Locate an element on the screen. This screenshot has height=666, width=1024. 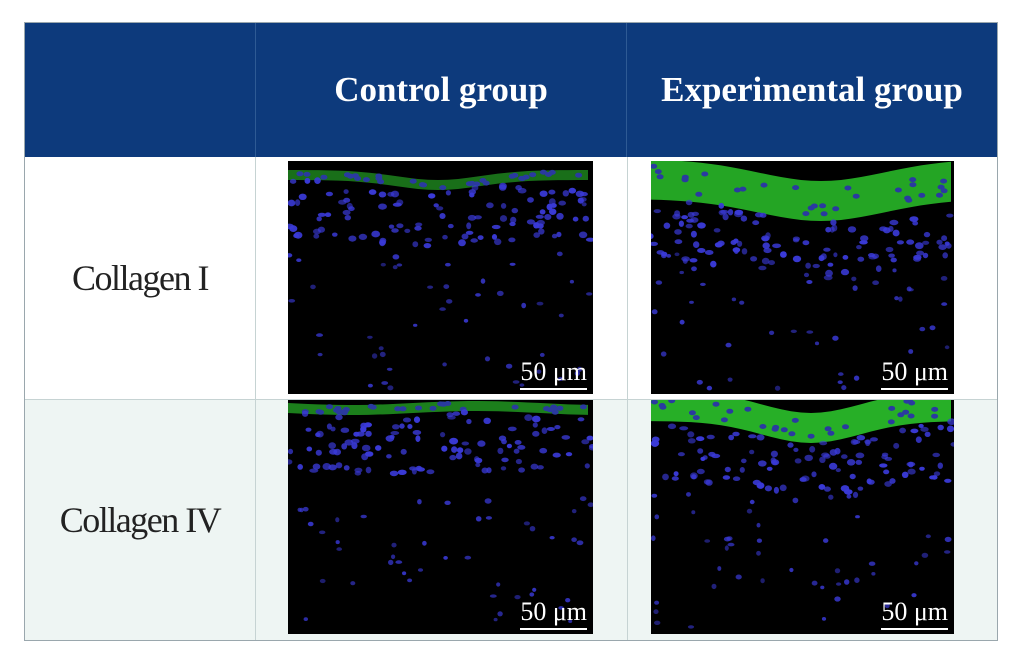
scale-bar-line is located at coordinates (914, 629).